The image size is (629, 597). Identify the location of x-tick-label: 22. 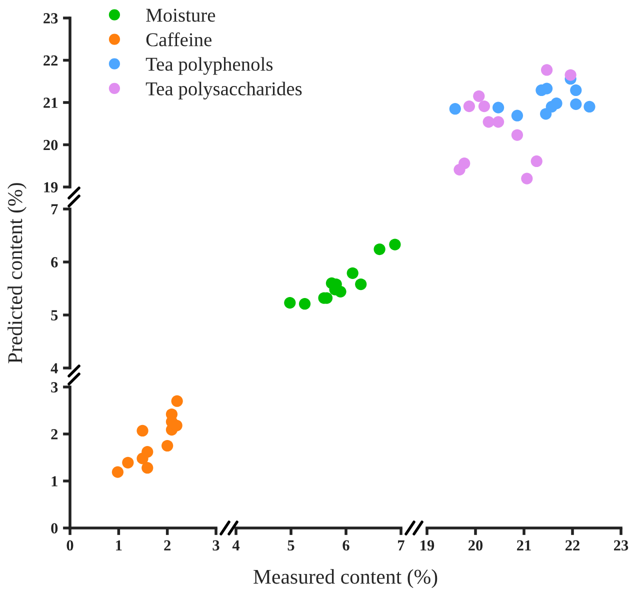
(573, 545).